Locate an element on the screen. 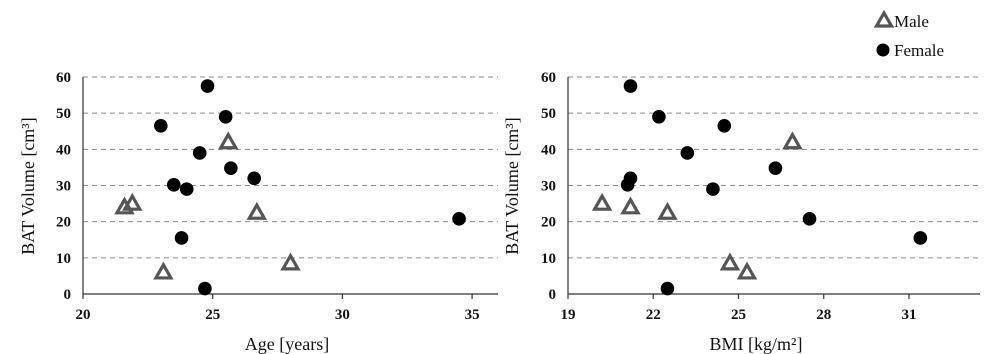  x-tick-labels: 19 22 25 28 31 is located at coordinates (739, 315).